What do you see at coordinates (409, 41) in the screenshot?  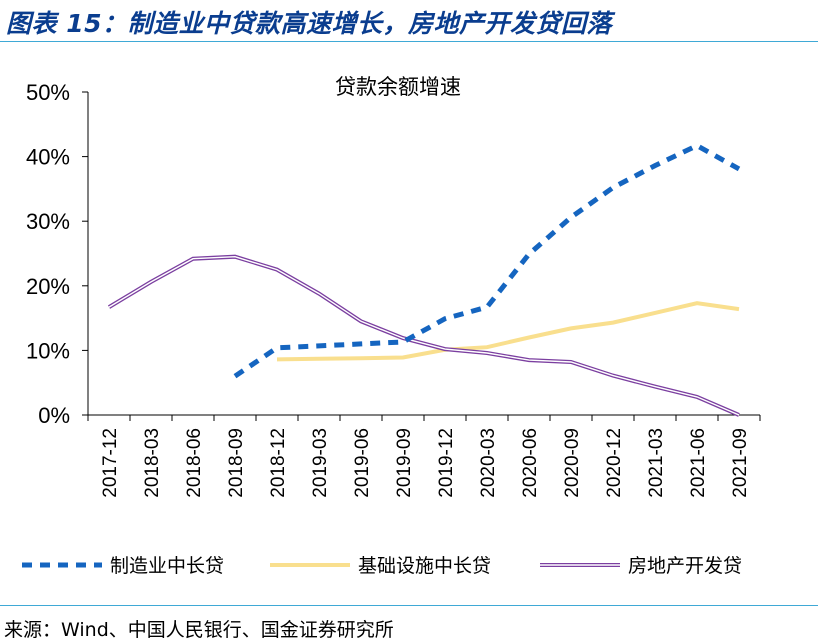 I see `header-rule` at bounding box center [409, 41].